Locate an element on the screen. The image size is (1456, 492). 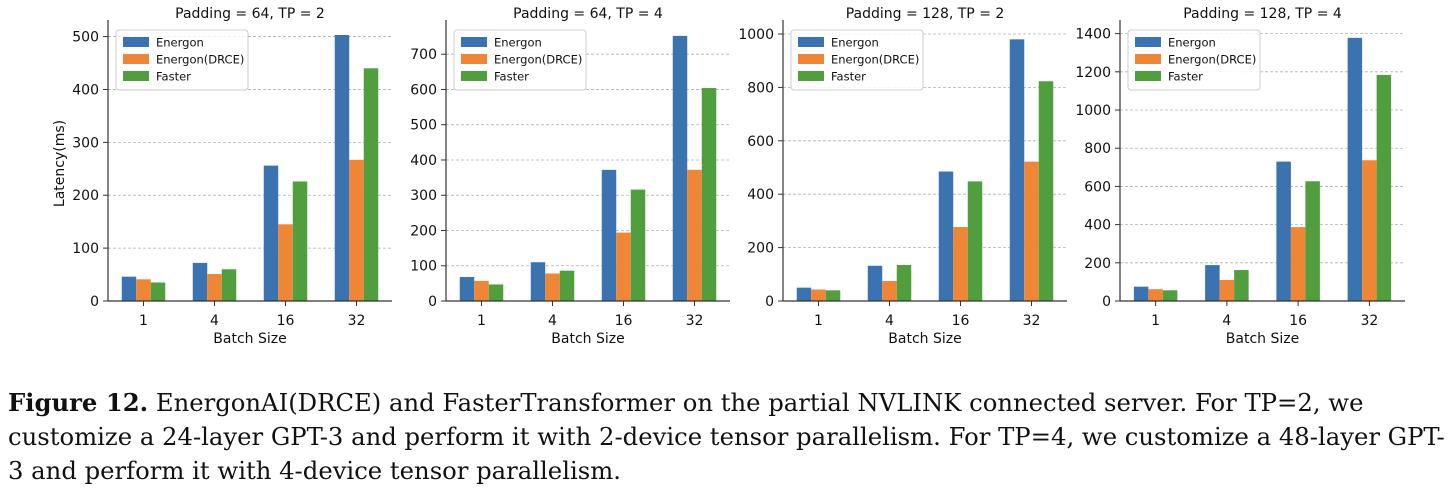
y-tick-label: 300 is located at coordinates (423, 196).